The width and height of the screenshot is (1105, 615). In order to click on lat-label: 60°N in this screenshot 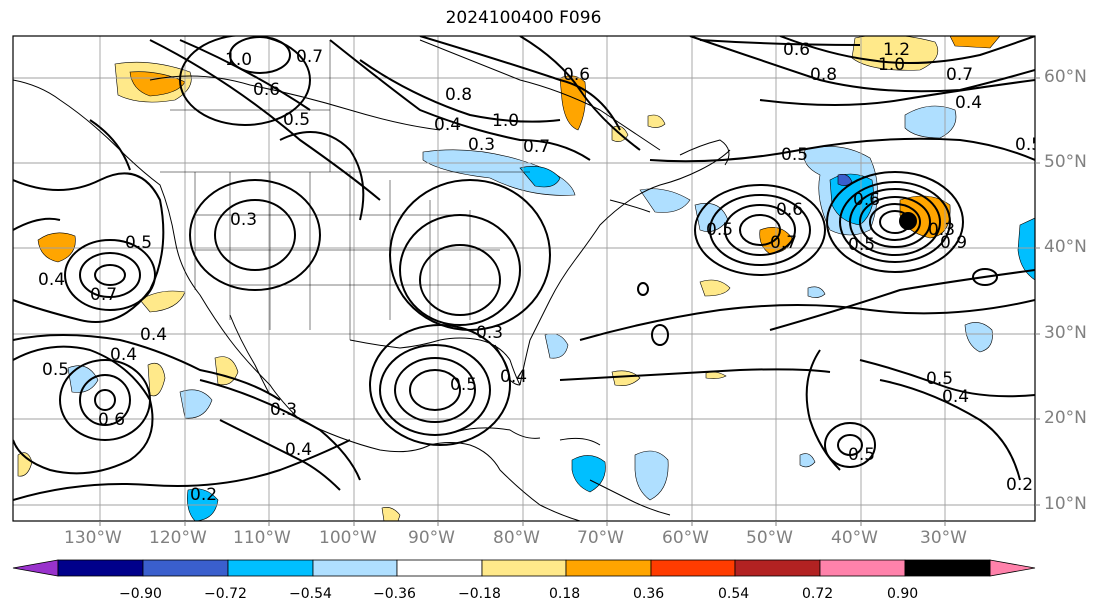, I will do `click(1065, 77)`.